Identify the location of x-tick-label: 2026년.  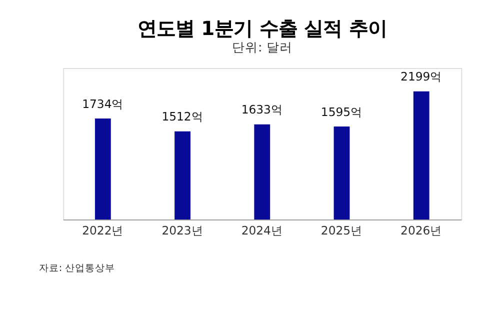
(421, 231).